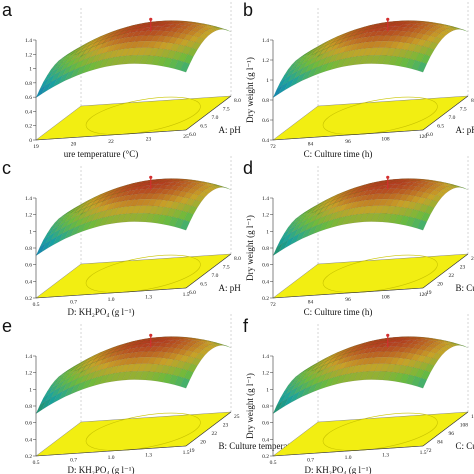  Describe the element at coordinates (452, 434) in the screenshot. I see `x-tick-label: 96` at that location.